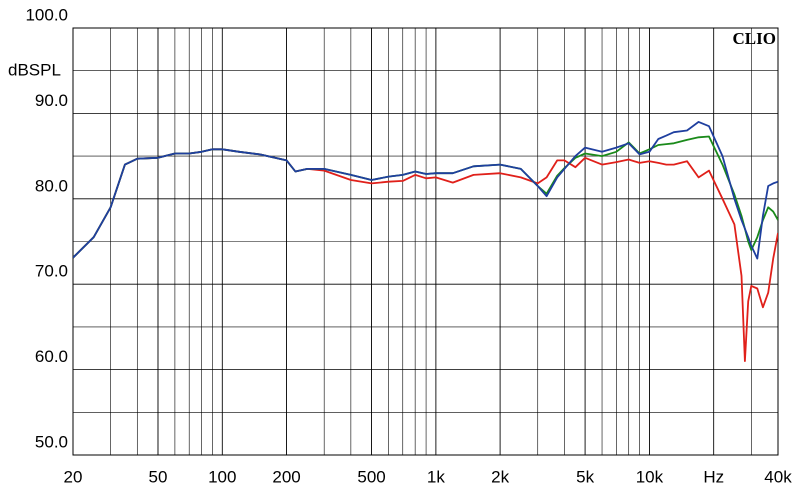  Describe the element at coordinates (778, 476) in the screenshot. I see `x-tick-label: 40k` at that location.